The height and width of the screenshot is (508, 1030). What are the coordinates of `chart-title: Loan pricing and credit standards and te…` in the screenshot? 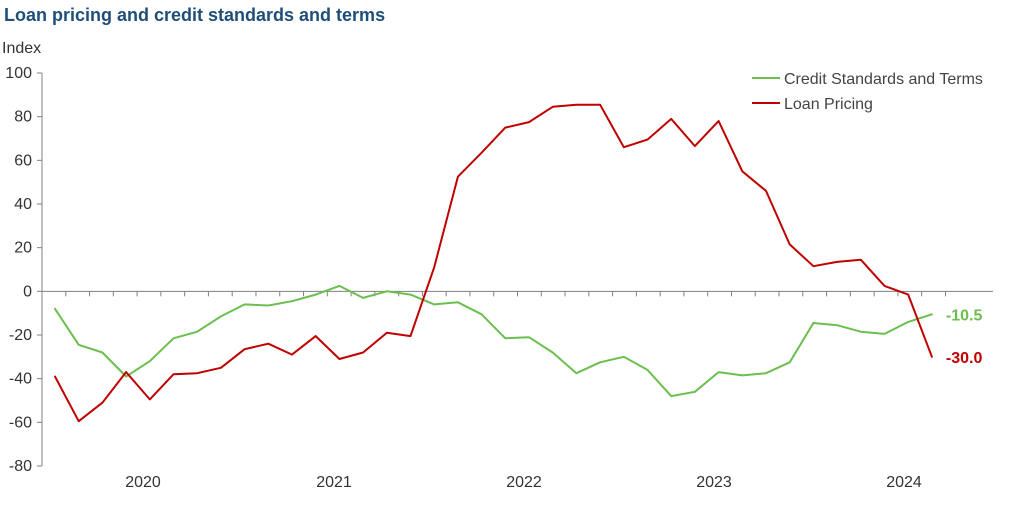 It's located at (195, 15).